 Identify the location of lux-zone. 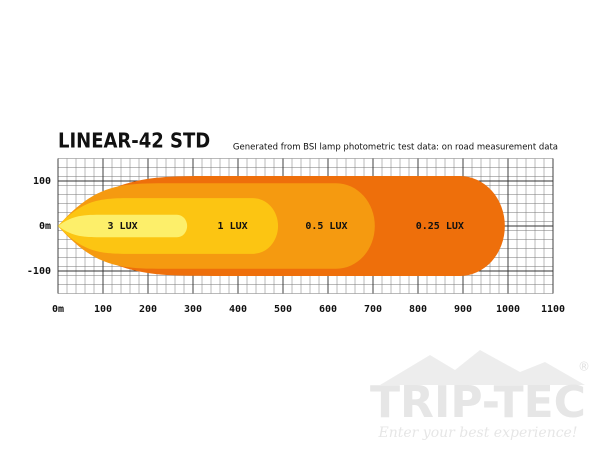
(123, 226).